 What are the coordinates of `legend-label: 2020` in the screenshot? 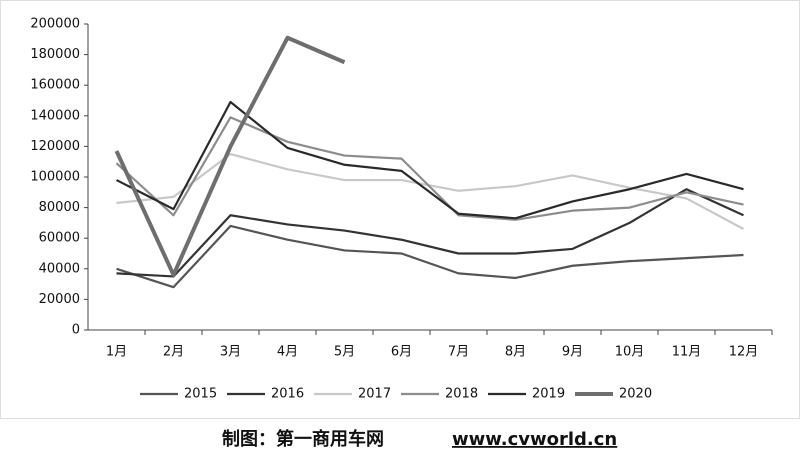 It's located at (635, 394).